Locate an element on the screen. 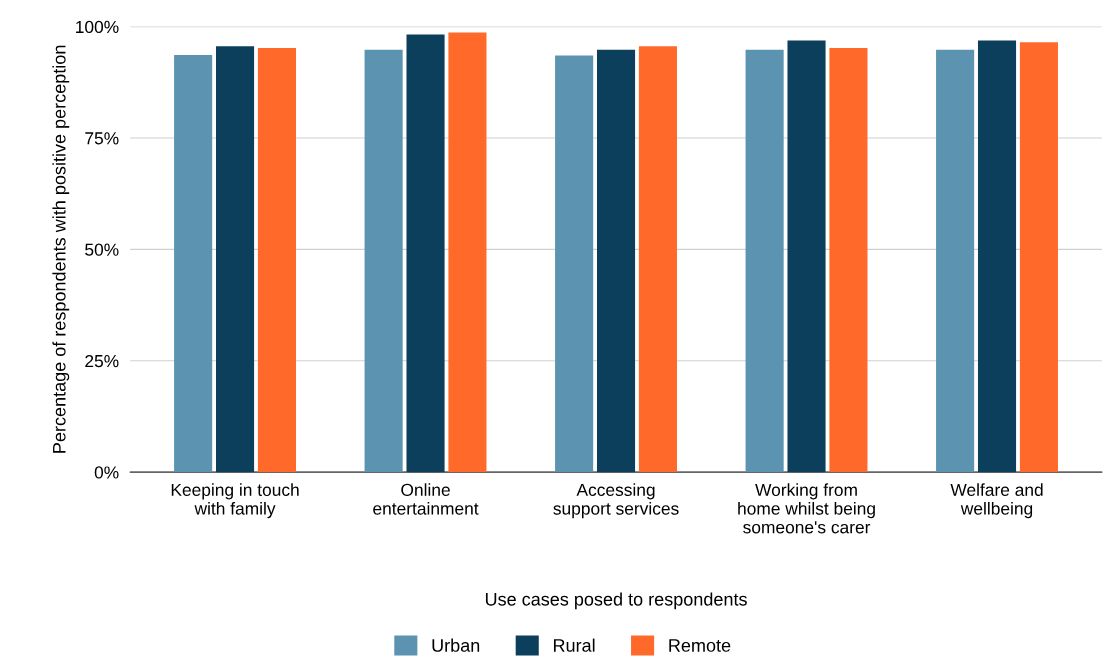  y-tick-label: 0% is located at coordinates (106, 472).